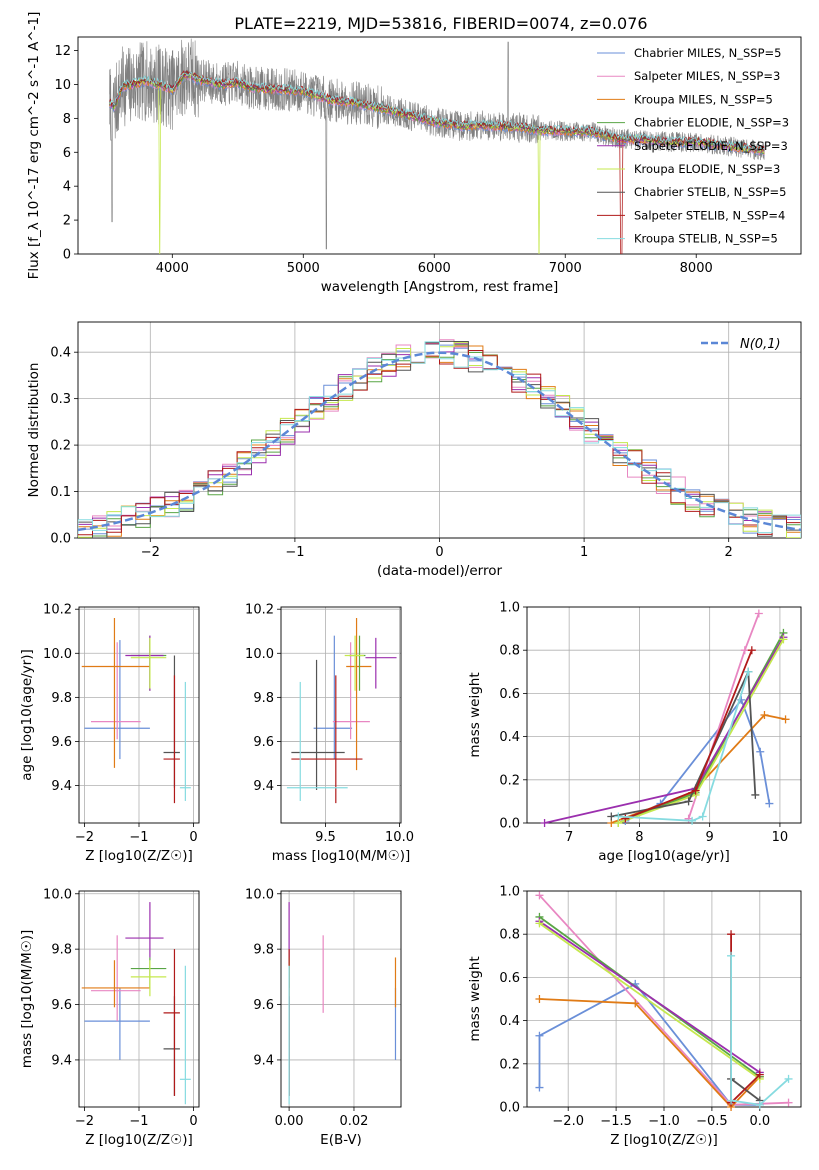  Describe the element at coordinates (759, 1121) in the screenshot. I see `x-tick-label: 0.0` at that location.